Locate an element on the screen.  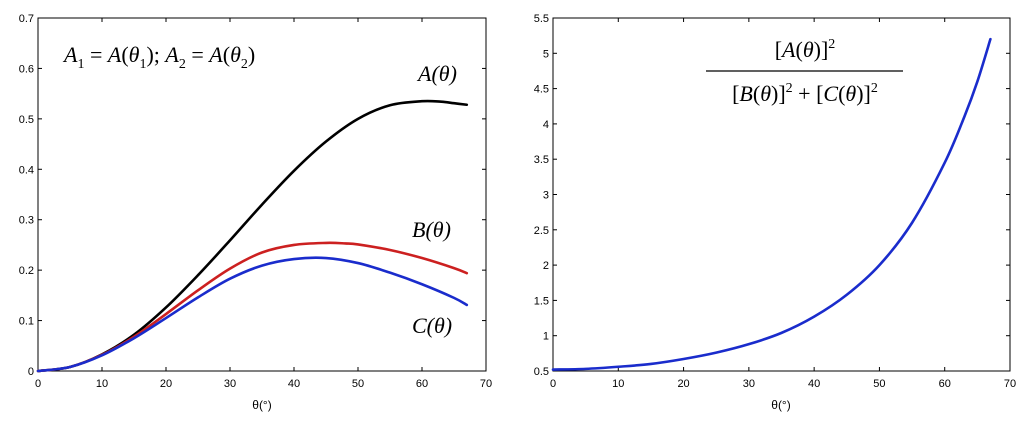
left-y-tick-label: 0.1 is located at coordinates (26, 322).